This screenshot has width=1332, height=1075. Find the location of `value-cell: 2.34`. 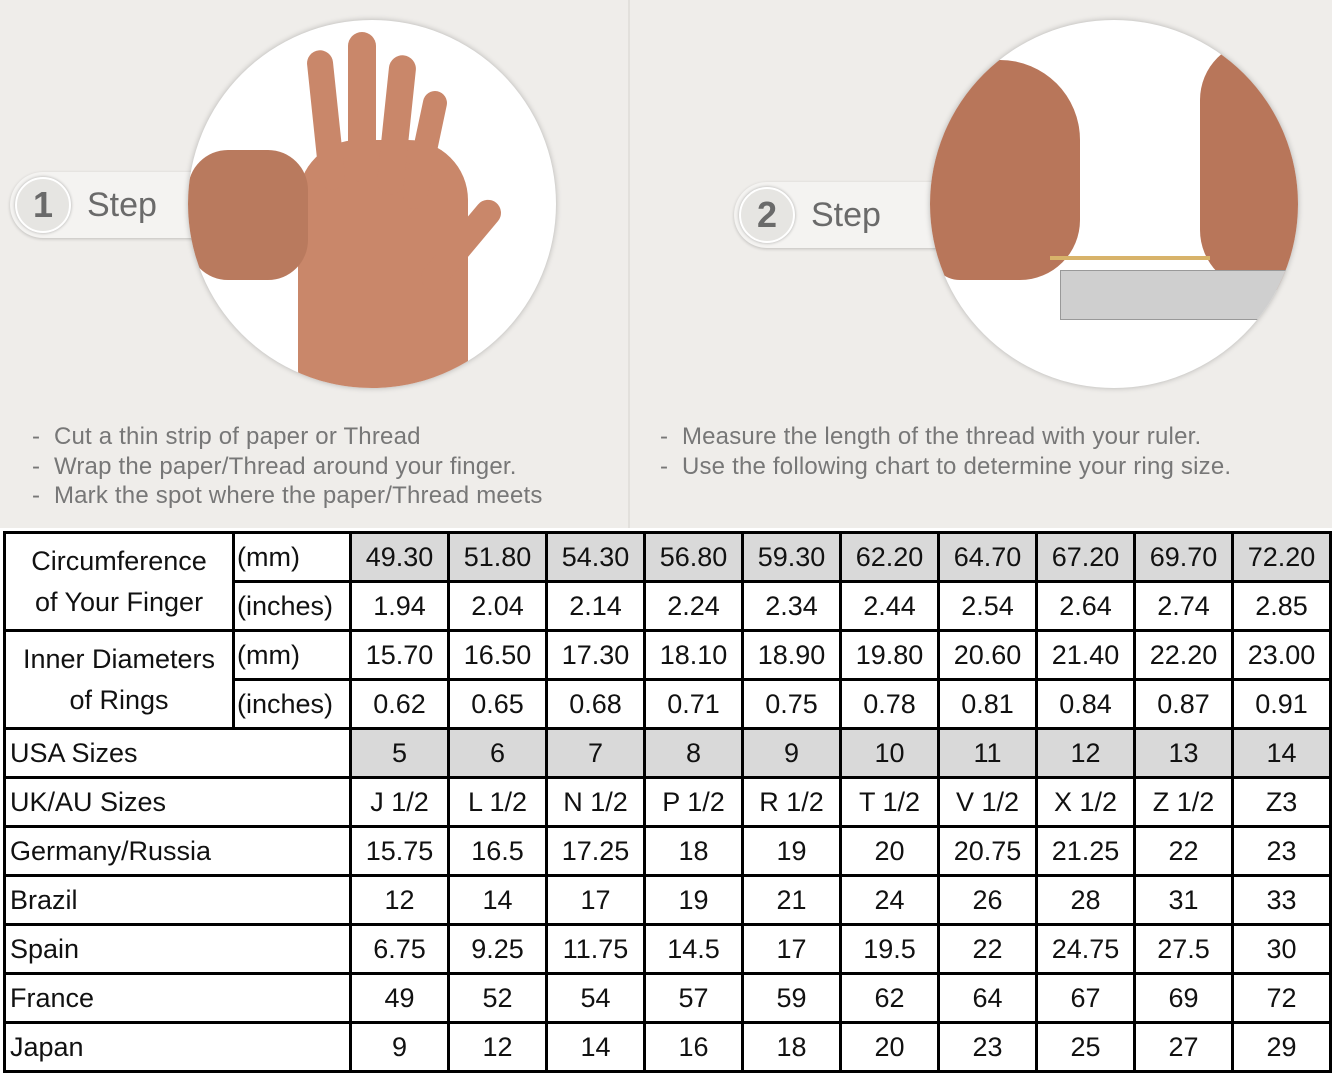

value-cell: 2.34 is located at coordinates (791, 606).